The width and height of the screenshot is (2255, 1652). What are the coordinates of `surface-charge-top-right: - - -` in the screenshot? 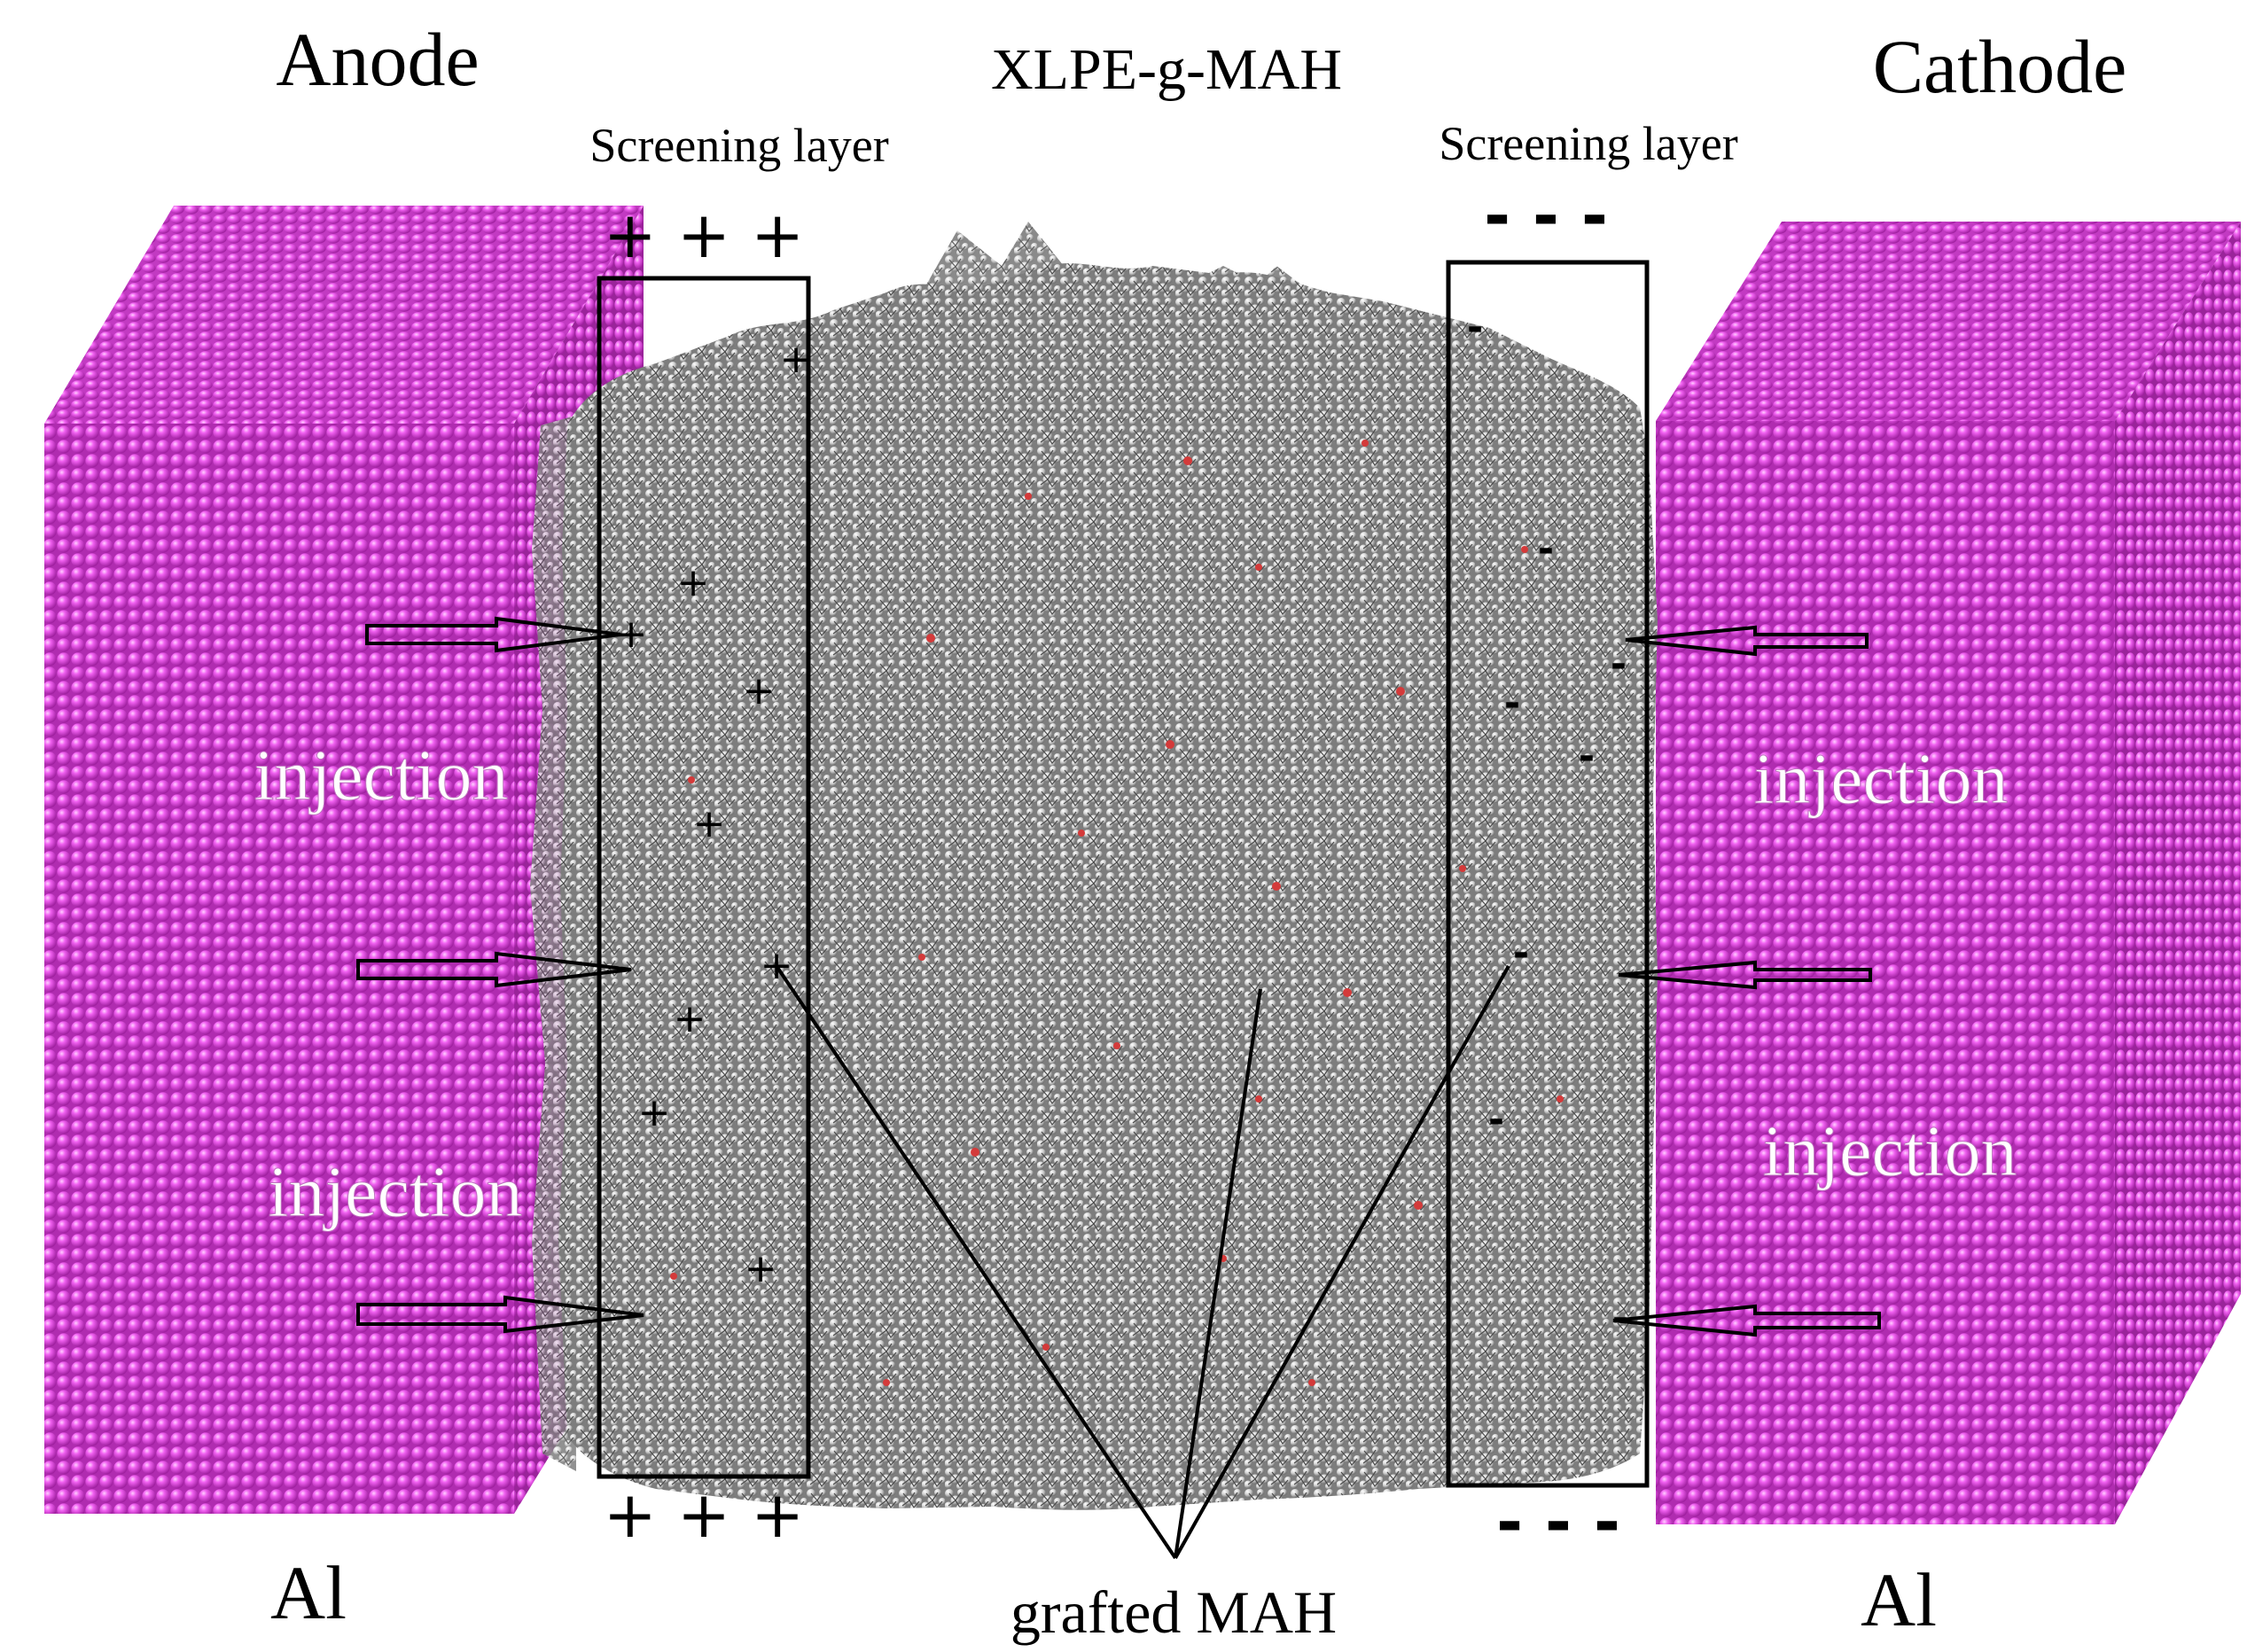 It's located at (1546, 215).